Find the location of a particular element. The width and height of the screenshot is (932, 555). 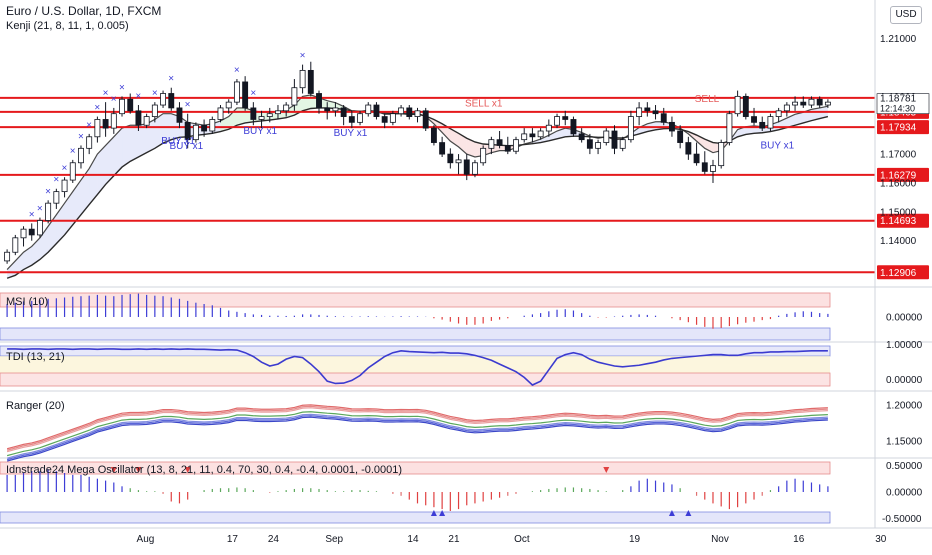

current-price-tag is located at coordinates (903, 103).